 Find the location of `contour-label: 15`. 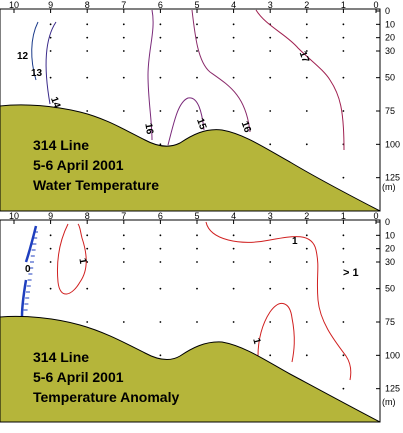

contour-label: 15 is located at coordinates (201, 124).